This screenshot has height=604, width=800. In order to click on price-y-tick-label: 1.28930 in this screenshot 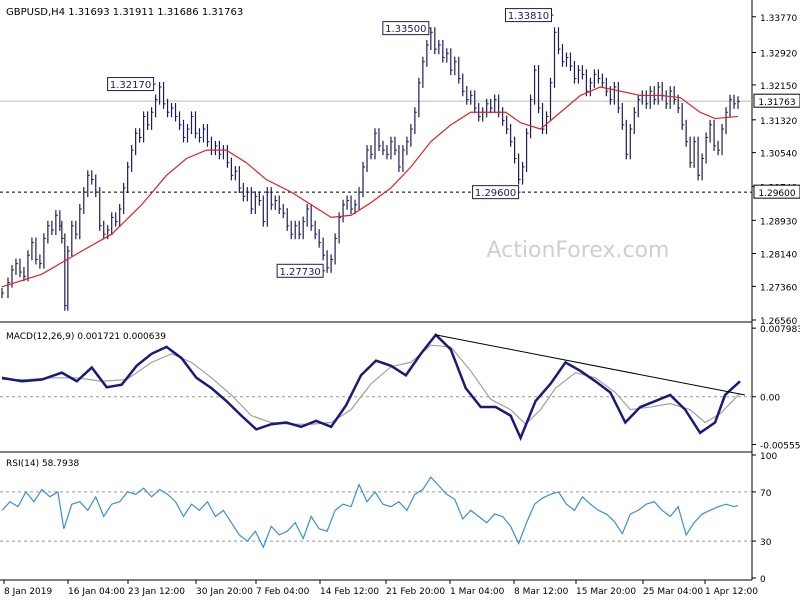, I will do `click(778, 222)`.